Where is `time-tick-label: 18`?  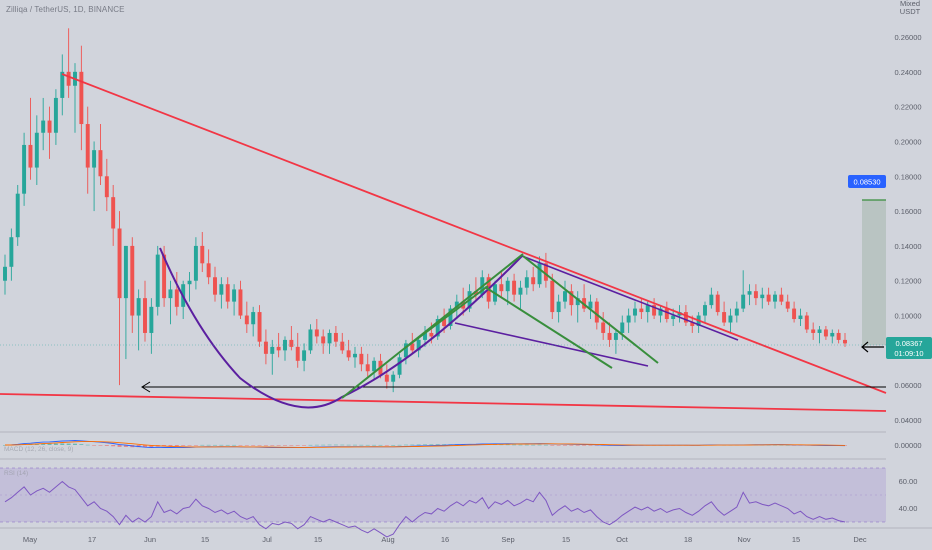 time-tick-label: 18 is located at coordinates (688, 539).